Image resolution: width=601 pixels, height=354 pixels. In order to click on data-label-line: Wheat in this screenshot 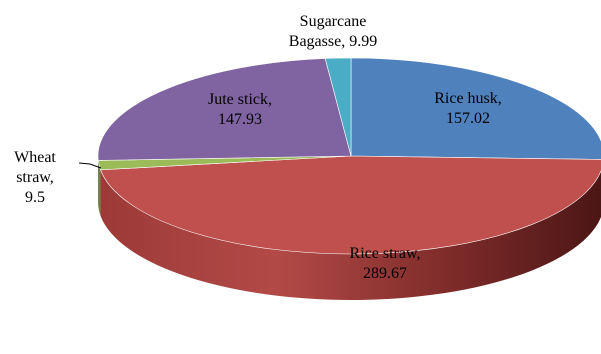, I will do `click(35, 157)`.